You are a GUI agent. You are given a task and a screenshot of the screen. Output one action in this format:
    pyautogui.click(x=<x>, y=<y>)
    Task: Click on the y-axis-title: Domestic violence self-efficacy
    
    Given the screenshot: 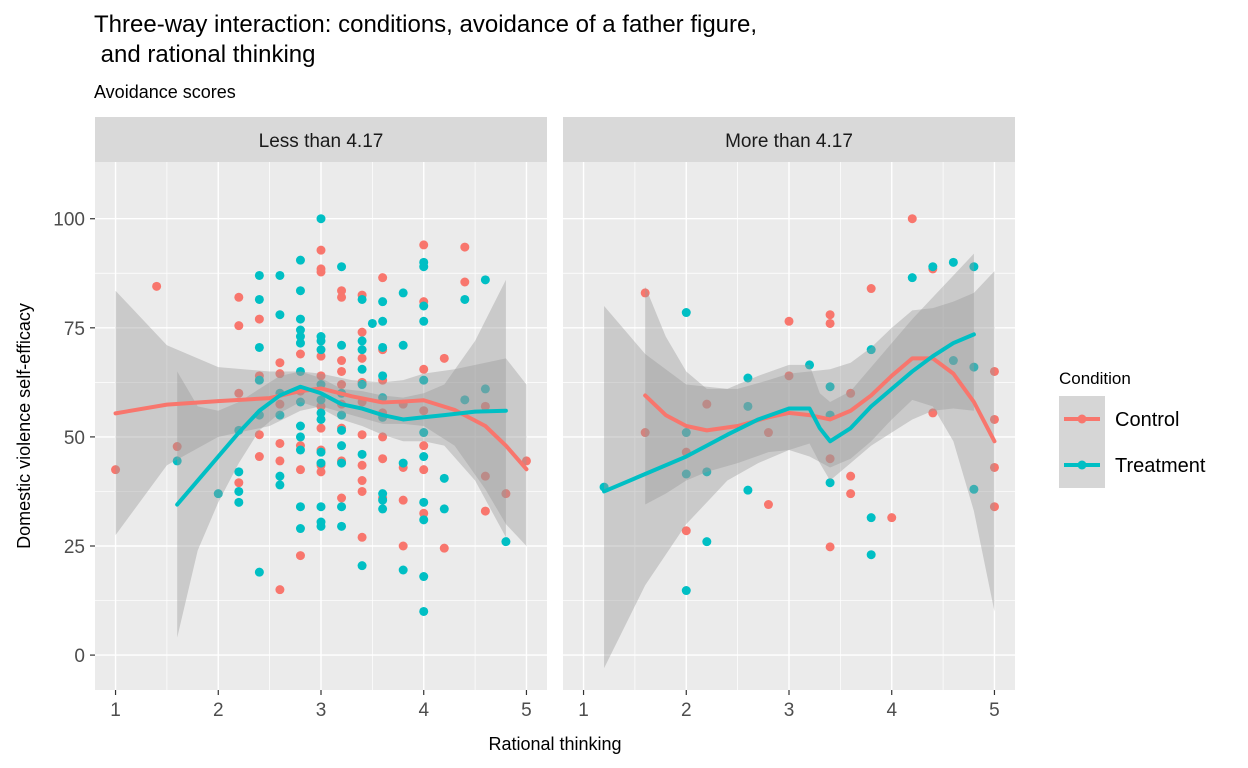 What is the action you would take?
    pyautogui.click(x=24, y=426)
    